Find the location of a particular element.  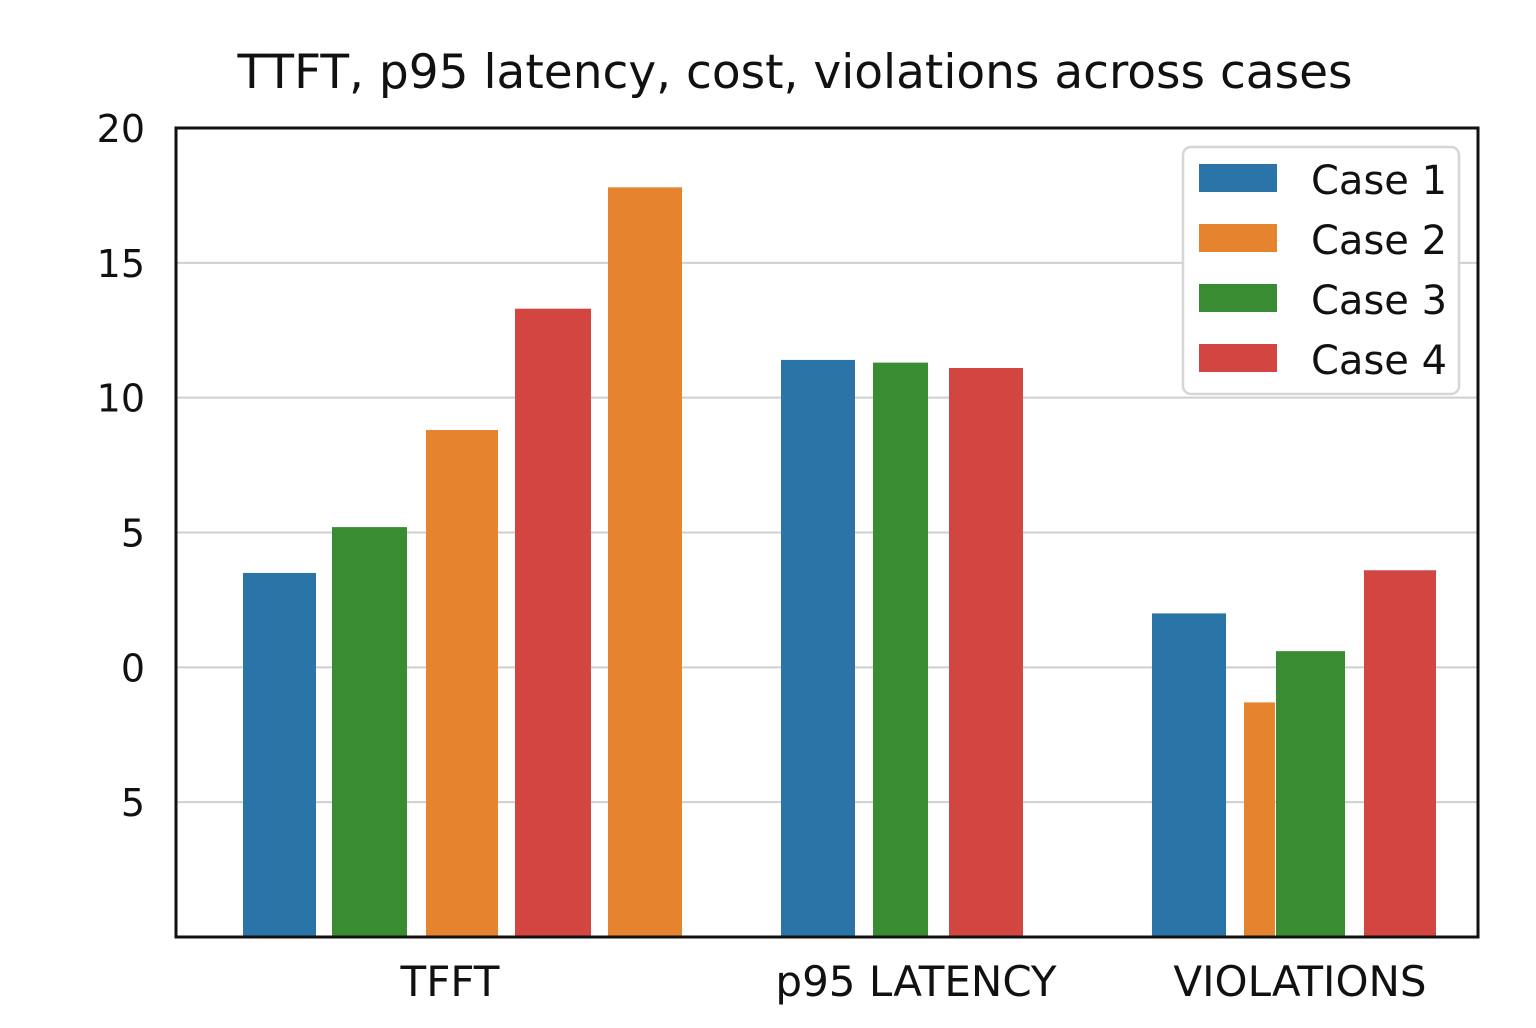

legend-label: Case 2 is located at coordinates (1379, 241).